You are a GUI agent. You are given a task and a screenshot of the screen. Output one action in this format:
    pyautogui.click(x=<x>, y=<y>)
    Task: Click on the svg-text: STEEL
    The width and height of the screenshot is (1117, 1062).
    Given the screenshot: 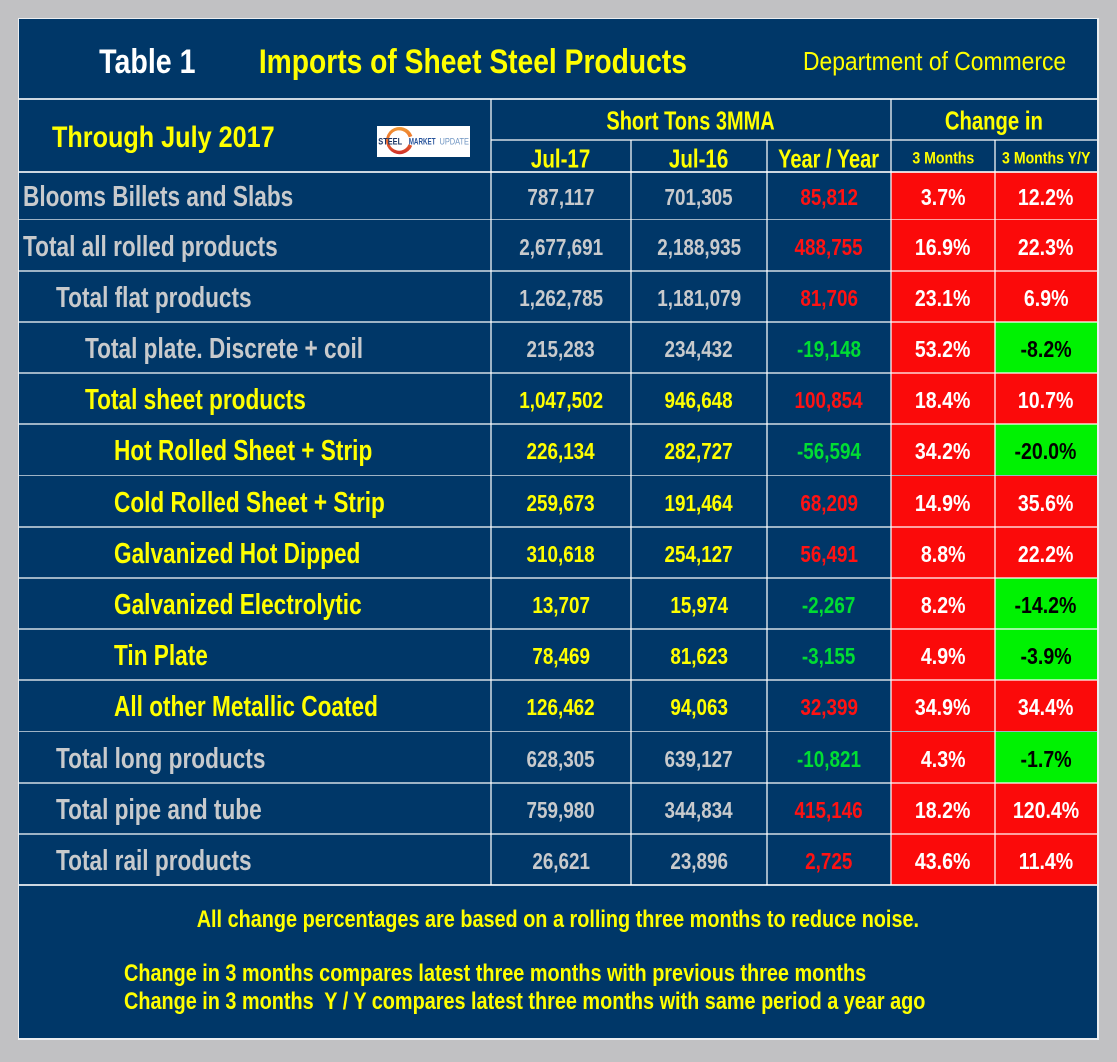 What is the action you would take?
    pyautogui.click(x=390, y=141)
    